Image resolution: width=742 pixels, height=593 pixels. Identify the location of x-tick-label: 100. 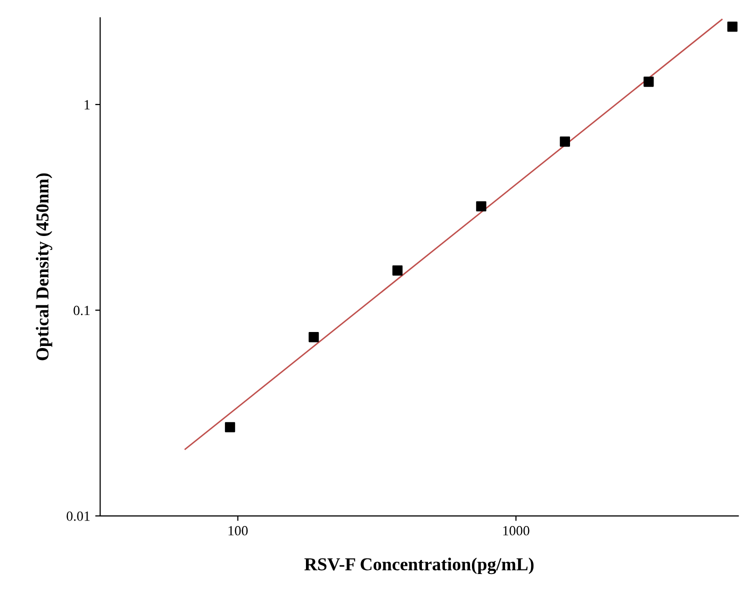
(238, 531).